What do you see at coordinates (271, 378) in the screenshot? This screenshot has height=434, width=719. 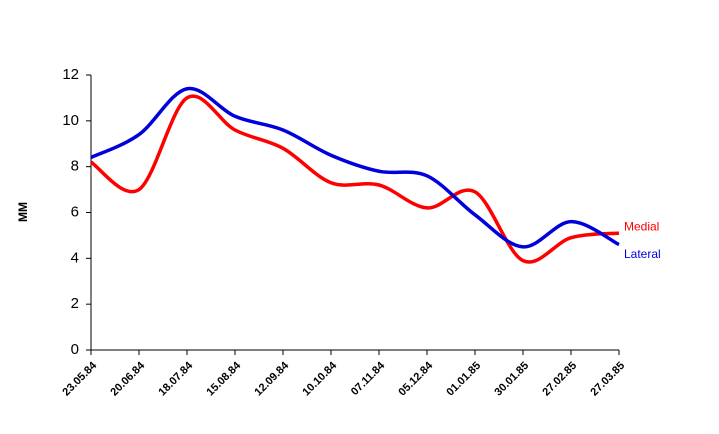 I see `x-tick-label: 12.09.84` at bounding box center [271, 378].